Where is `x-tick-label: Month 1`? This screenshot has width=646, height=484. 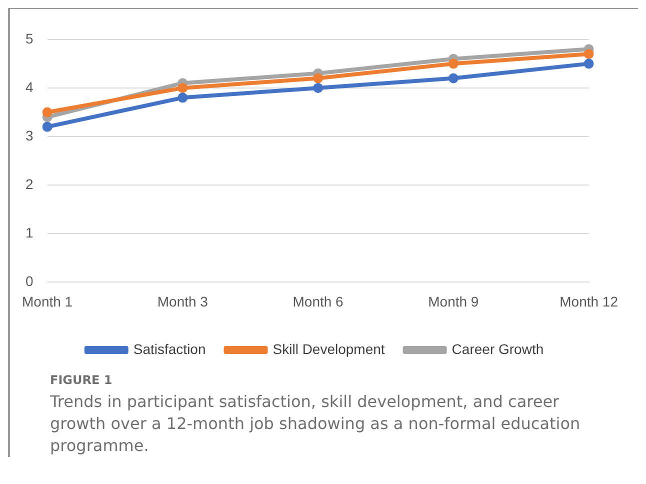
x-tick-label: Month 1 is located at coordinates (47, 301).